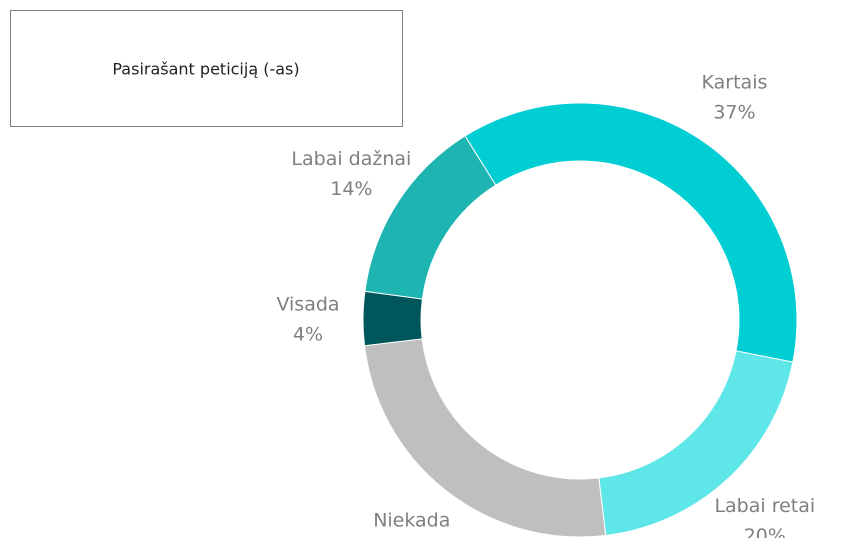  I want to click on category-label: Labai dažnai, so click(351, 159).